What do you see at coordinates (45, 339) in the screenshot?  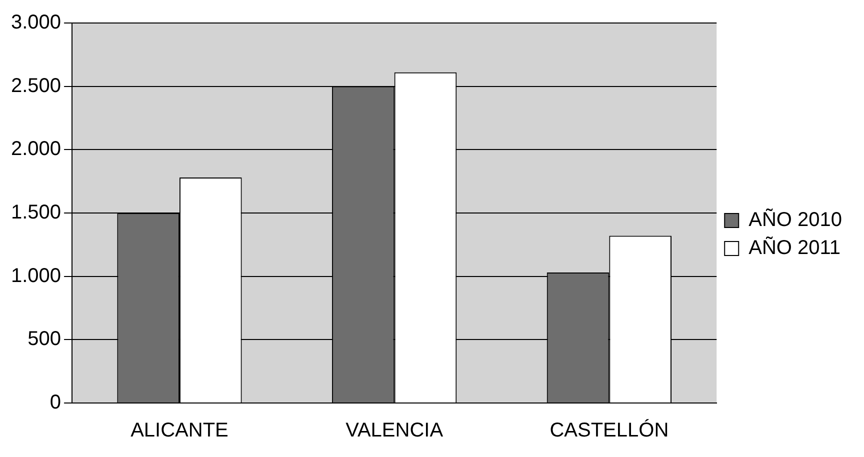 I see `y-tick-label: 500` at bounding box center [45, 339].